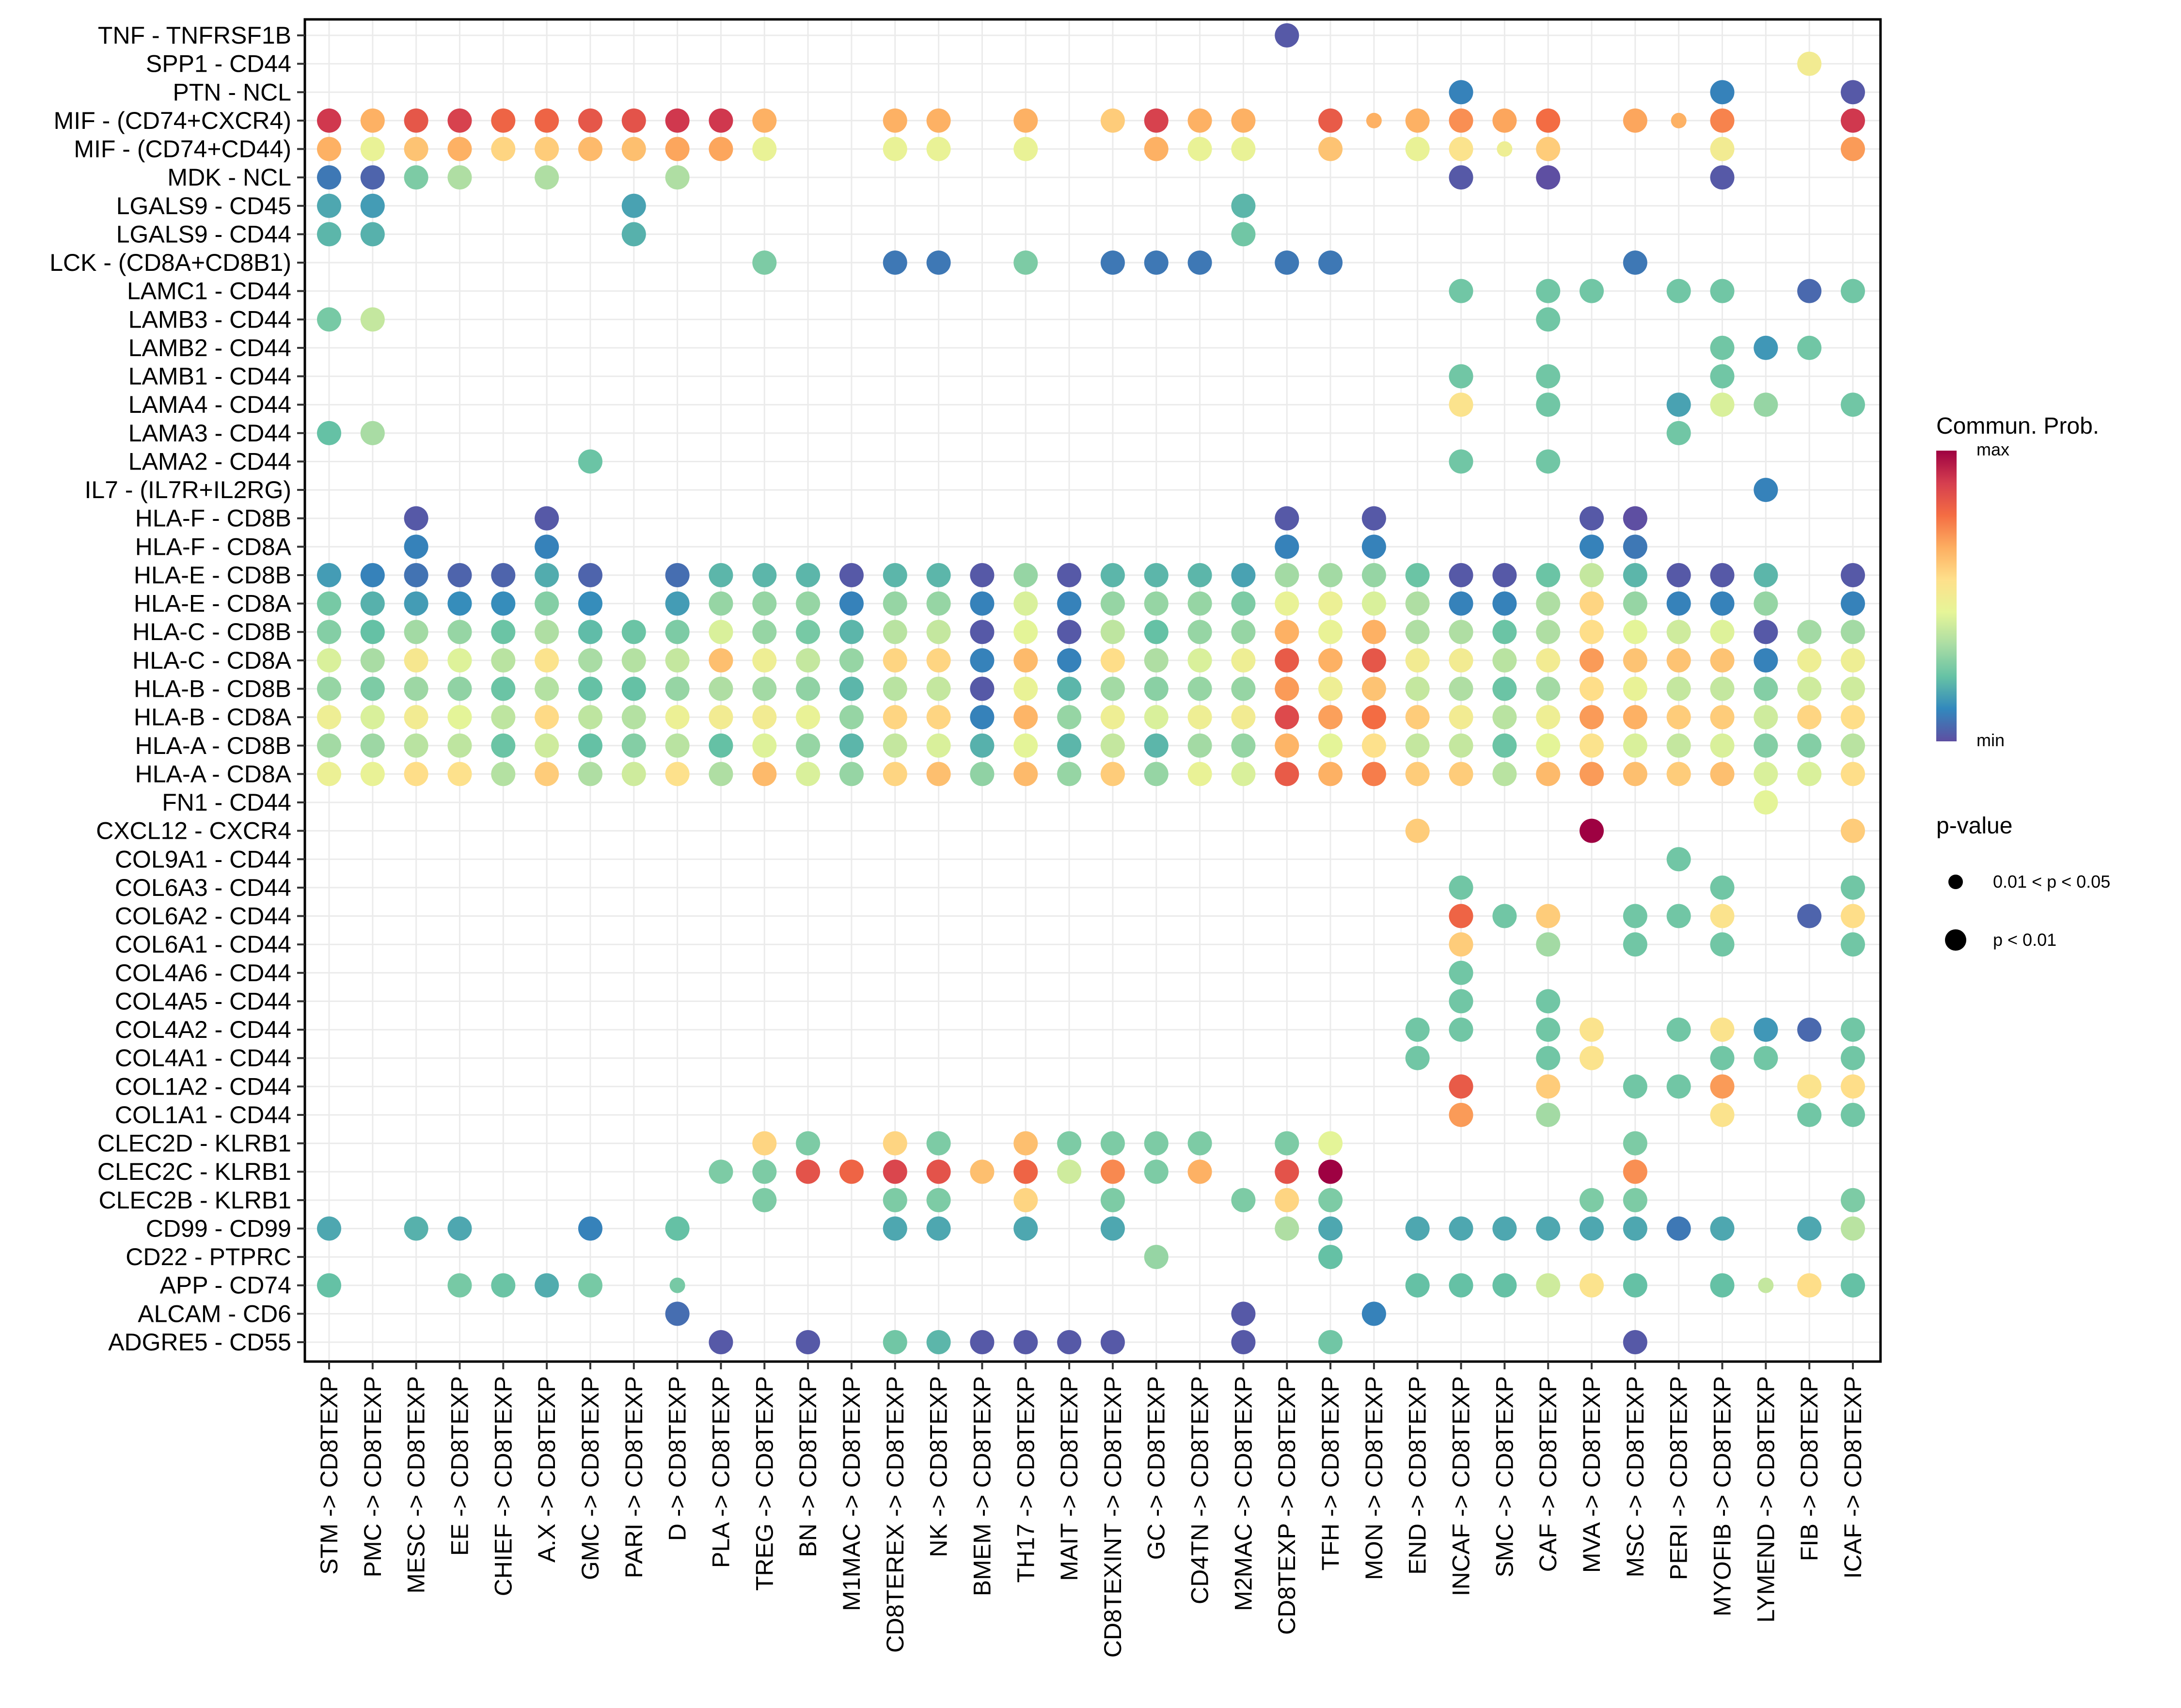  Describe the element at coordinates (1330, 1473) in the screenshot. I see `x-tick-label: TFH -> CD8TEXP` at that location.